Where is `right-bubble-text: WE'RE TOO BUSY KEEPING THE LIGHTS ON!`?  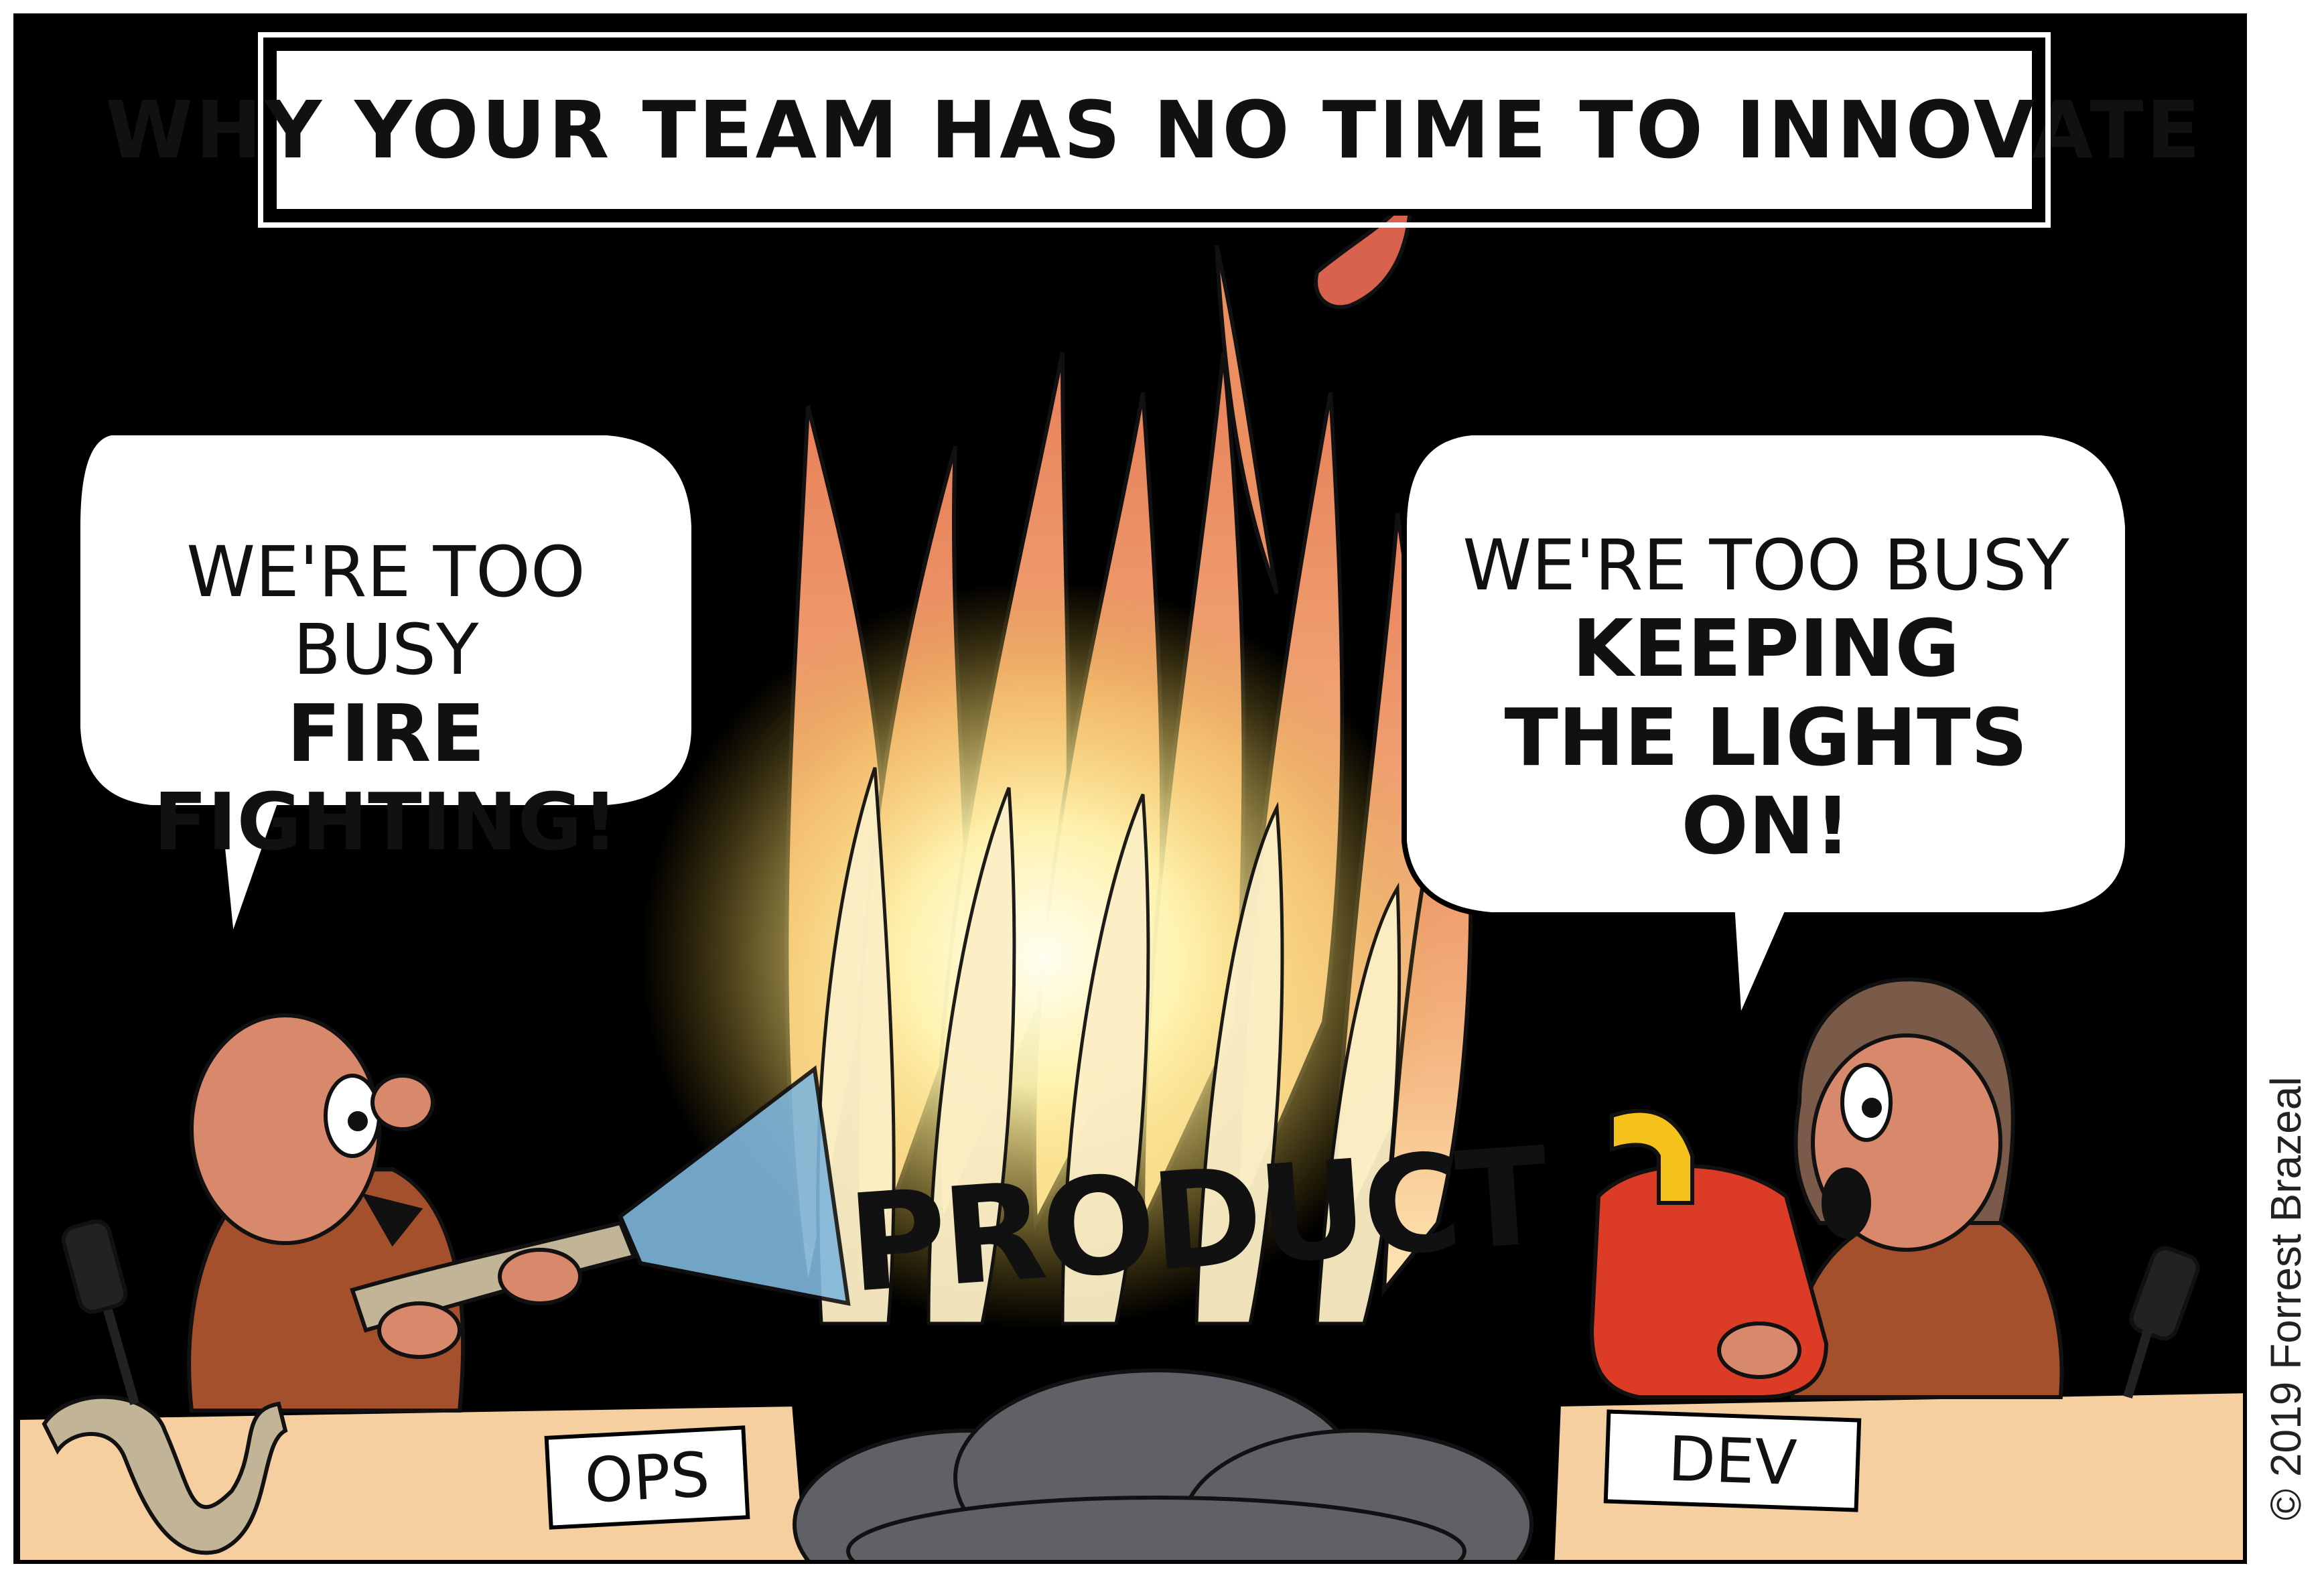 right-bubble-text: WE'RE TOO BUSY KEEPING THE LIGHTS ON! is located at coordinates (1766, 698).